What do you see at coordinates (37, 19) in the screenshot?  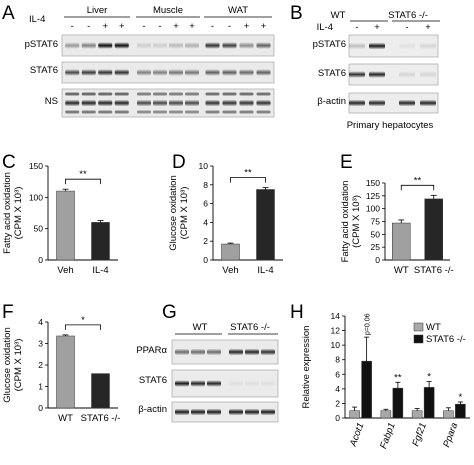 I see `panel-a-il4-label: IL-4` at bounding box center [37, 19].